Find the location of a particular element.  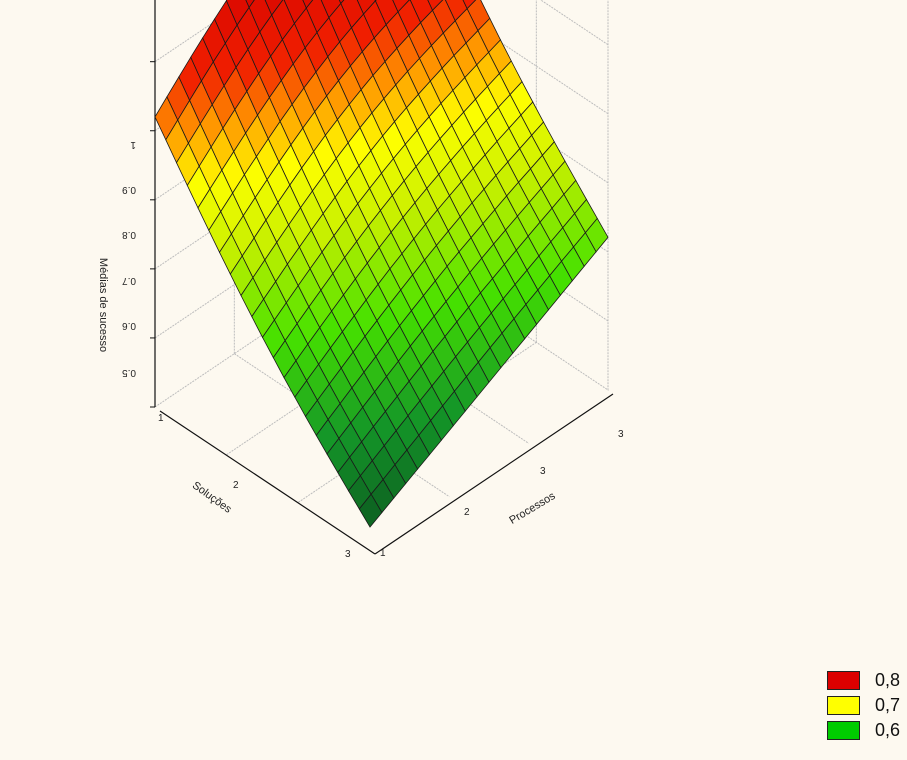

y-axis-title: Processos is located at coordinates (532, 508).